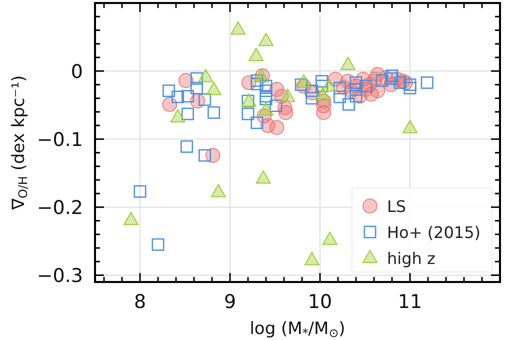 The image size is (505, 340). Describe the element at coordinates (320, 302) in the screenshot. I see `x-tick-label: 10` at that location.